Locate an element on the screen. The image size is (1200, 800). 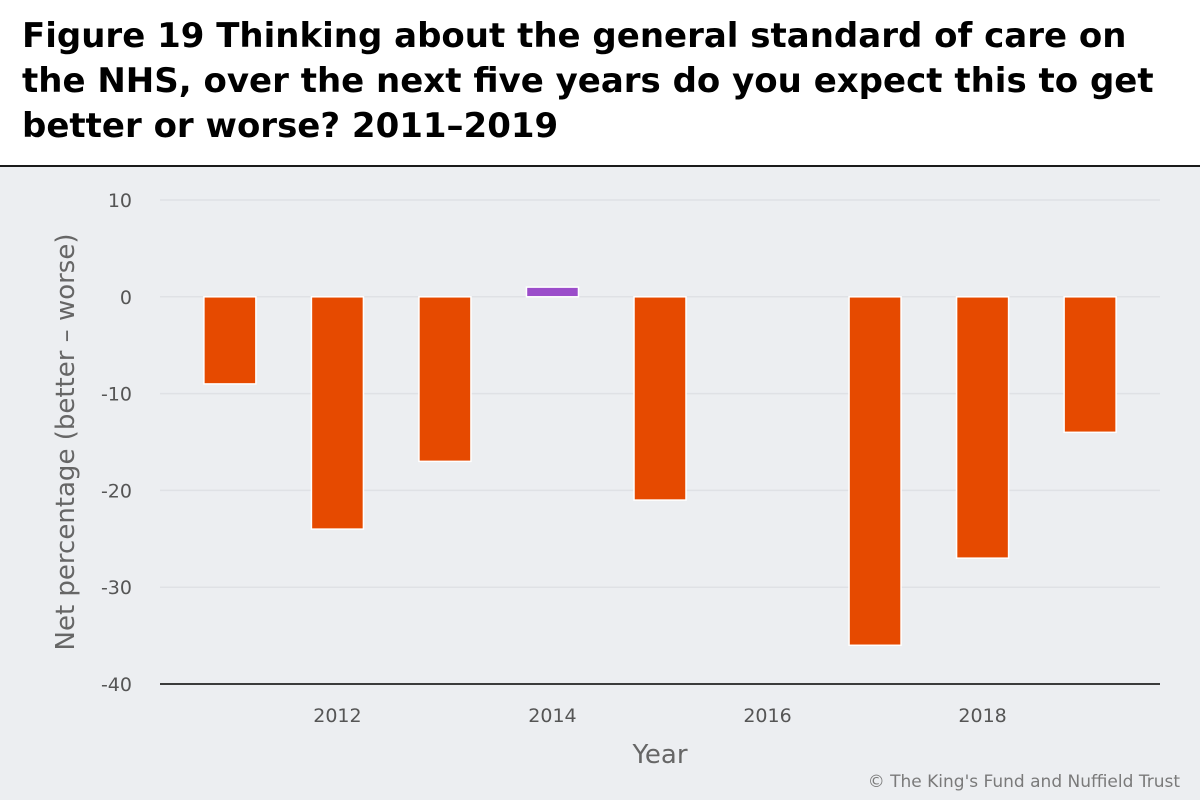
x-axis-label: Year is located at coordinates (659, 755).